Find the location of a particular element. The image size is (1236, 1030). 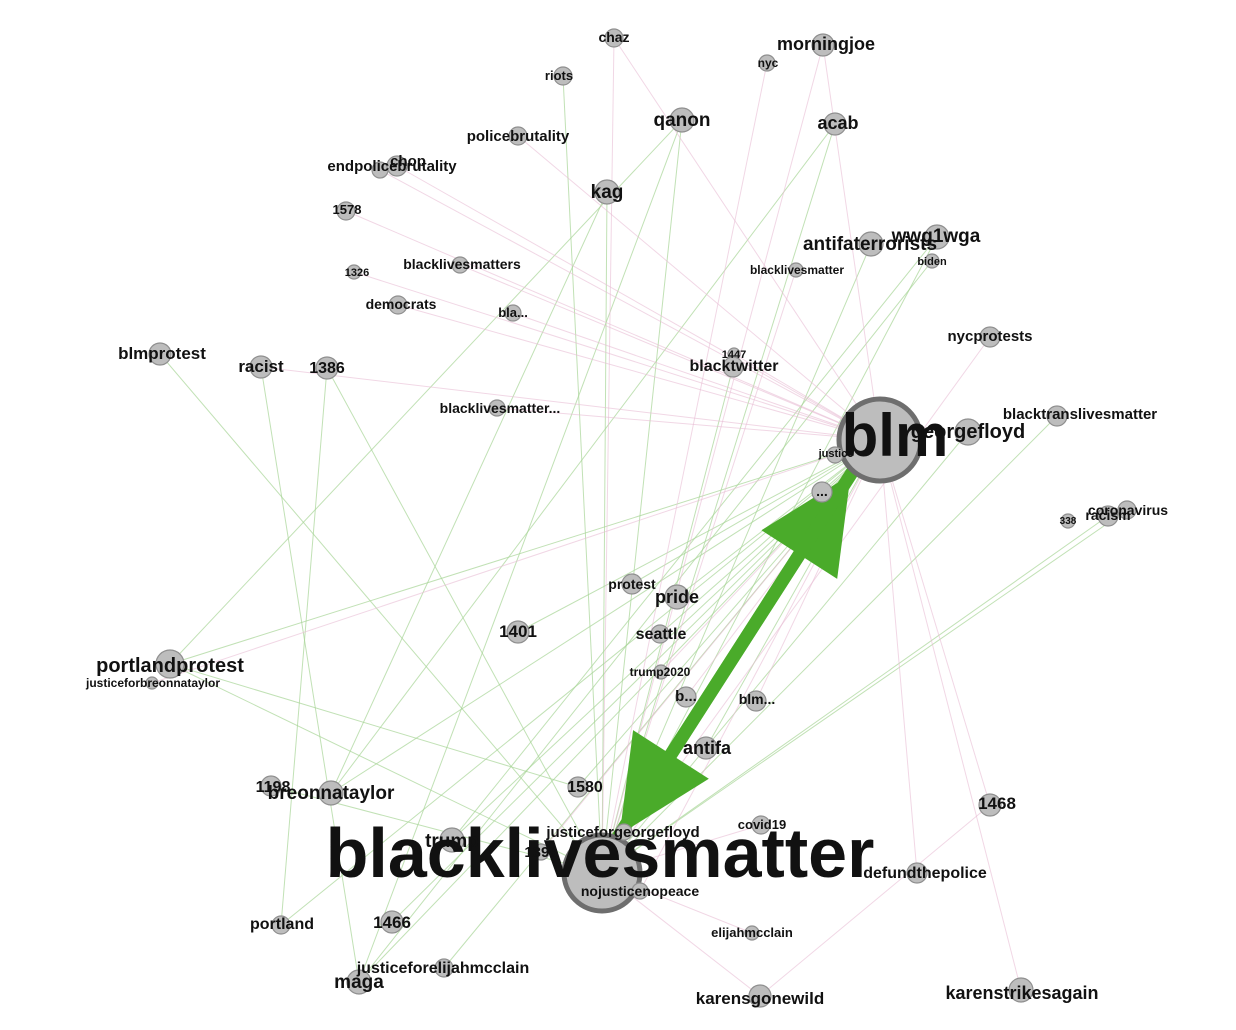

node-n1198 is located at coordinates (271, 786).